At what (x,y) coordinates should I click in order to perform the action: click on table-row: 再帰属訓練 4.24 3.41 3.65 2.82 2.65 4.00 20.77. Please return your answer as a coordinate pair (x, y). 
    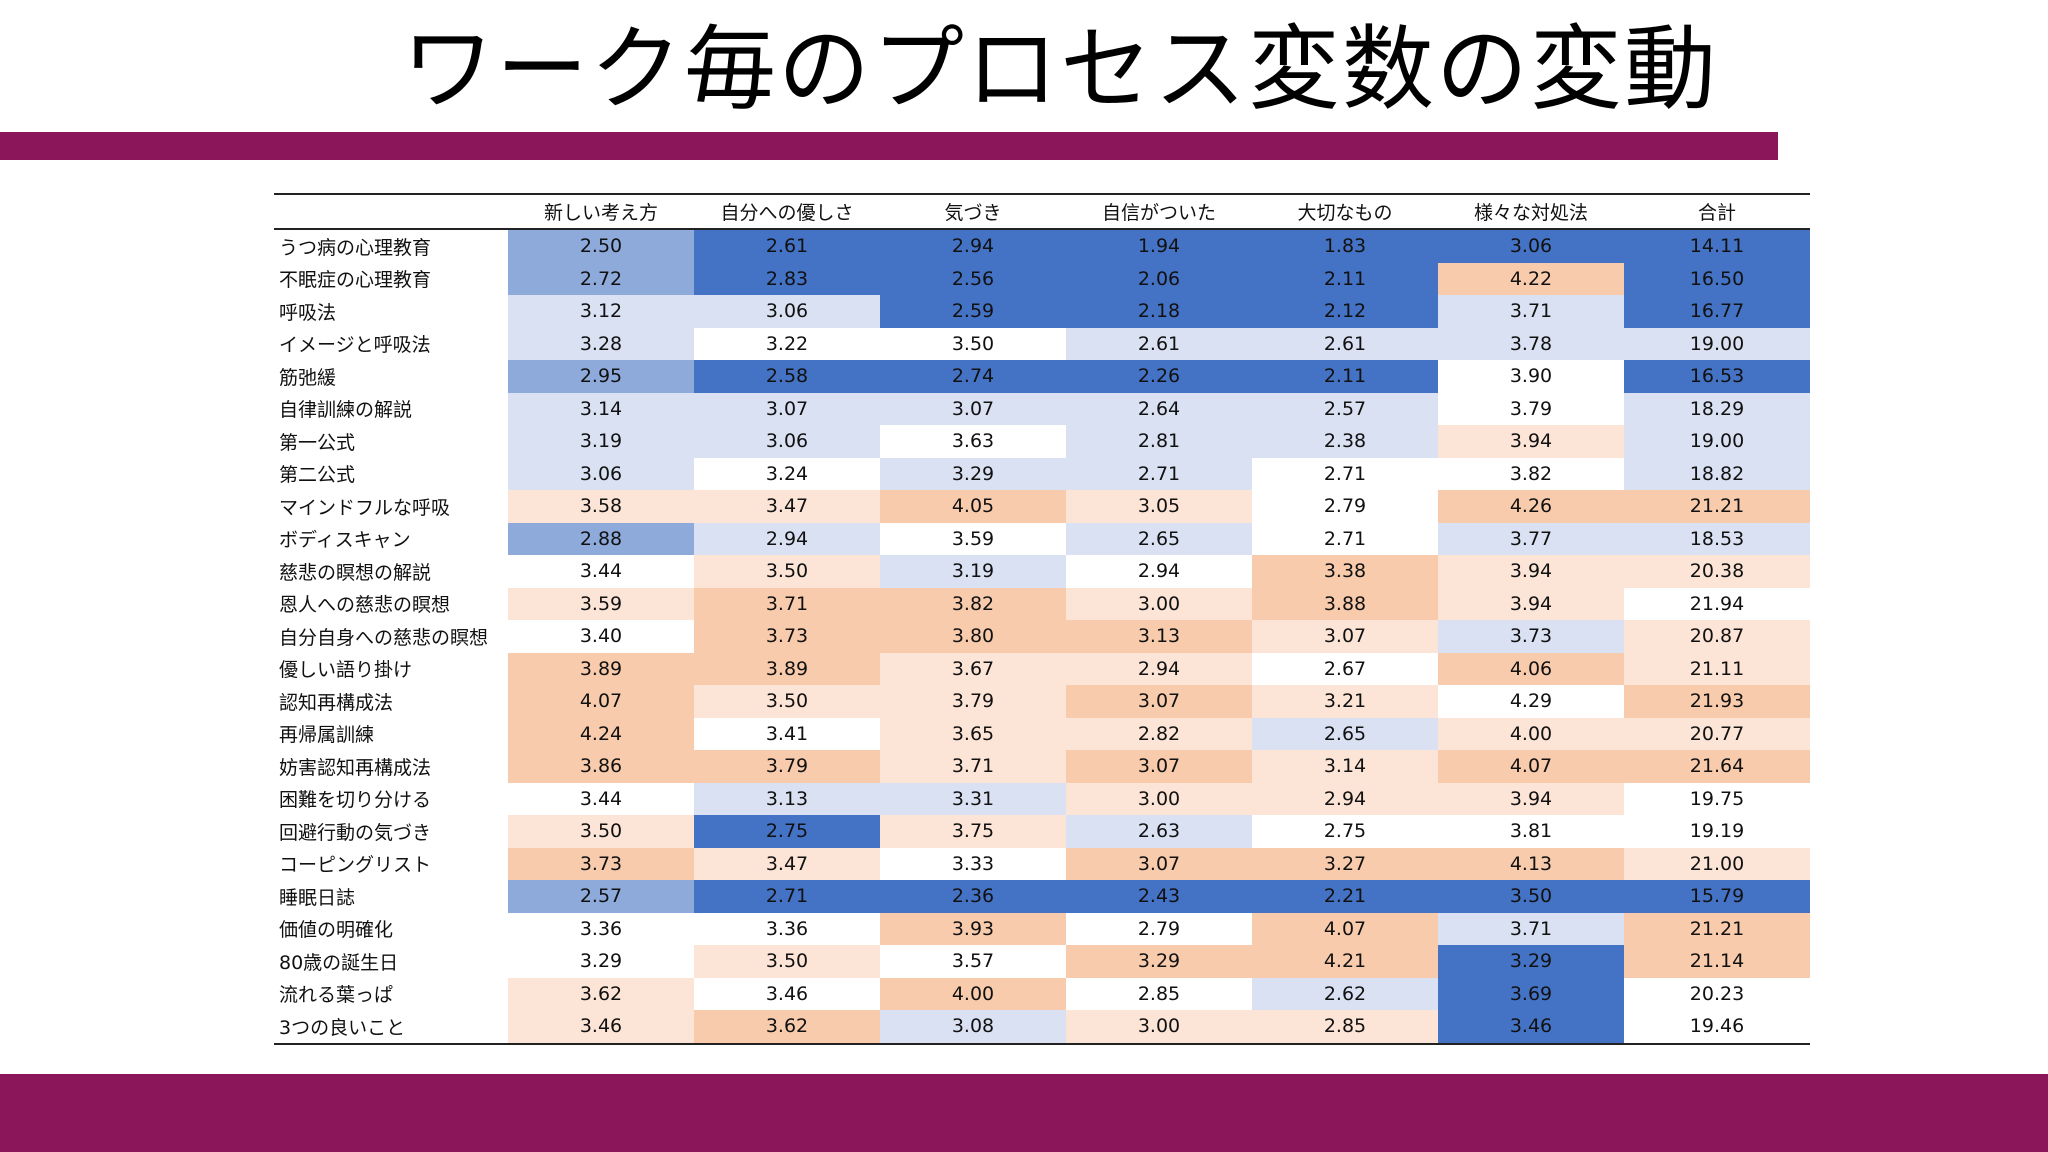
    Looking at the image, I should click on (1042, 733).